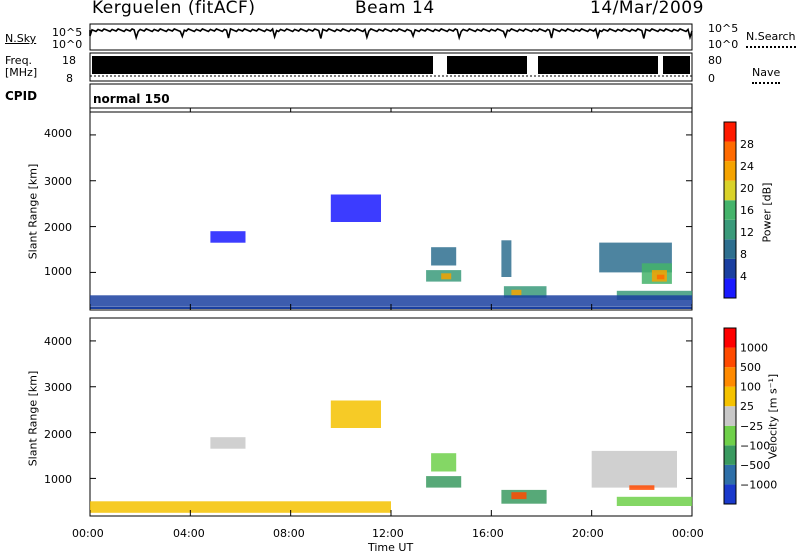 The image size is (800, 554). What do you see at coordinates (647, 9) in the screenshot?
I see `date-title: 14/Mar/2009` at bounding box center [647, 9].